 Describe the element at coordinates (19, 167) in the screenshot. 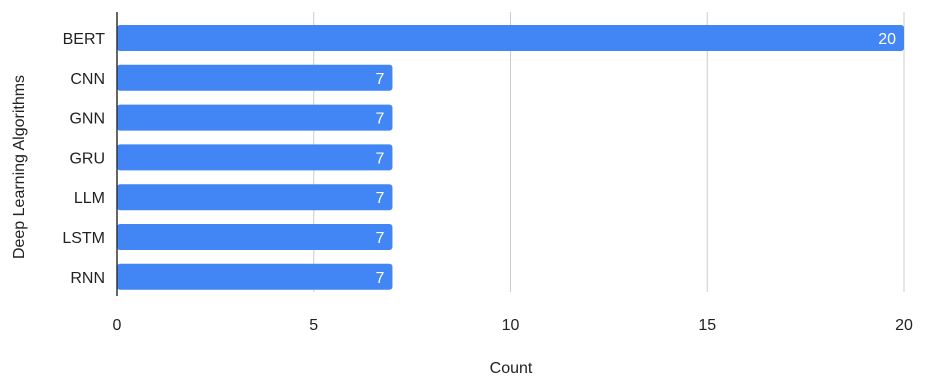

I see `y-axis-title: Deep Learning Algorithms` at that location.